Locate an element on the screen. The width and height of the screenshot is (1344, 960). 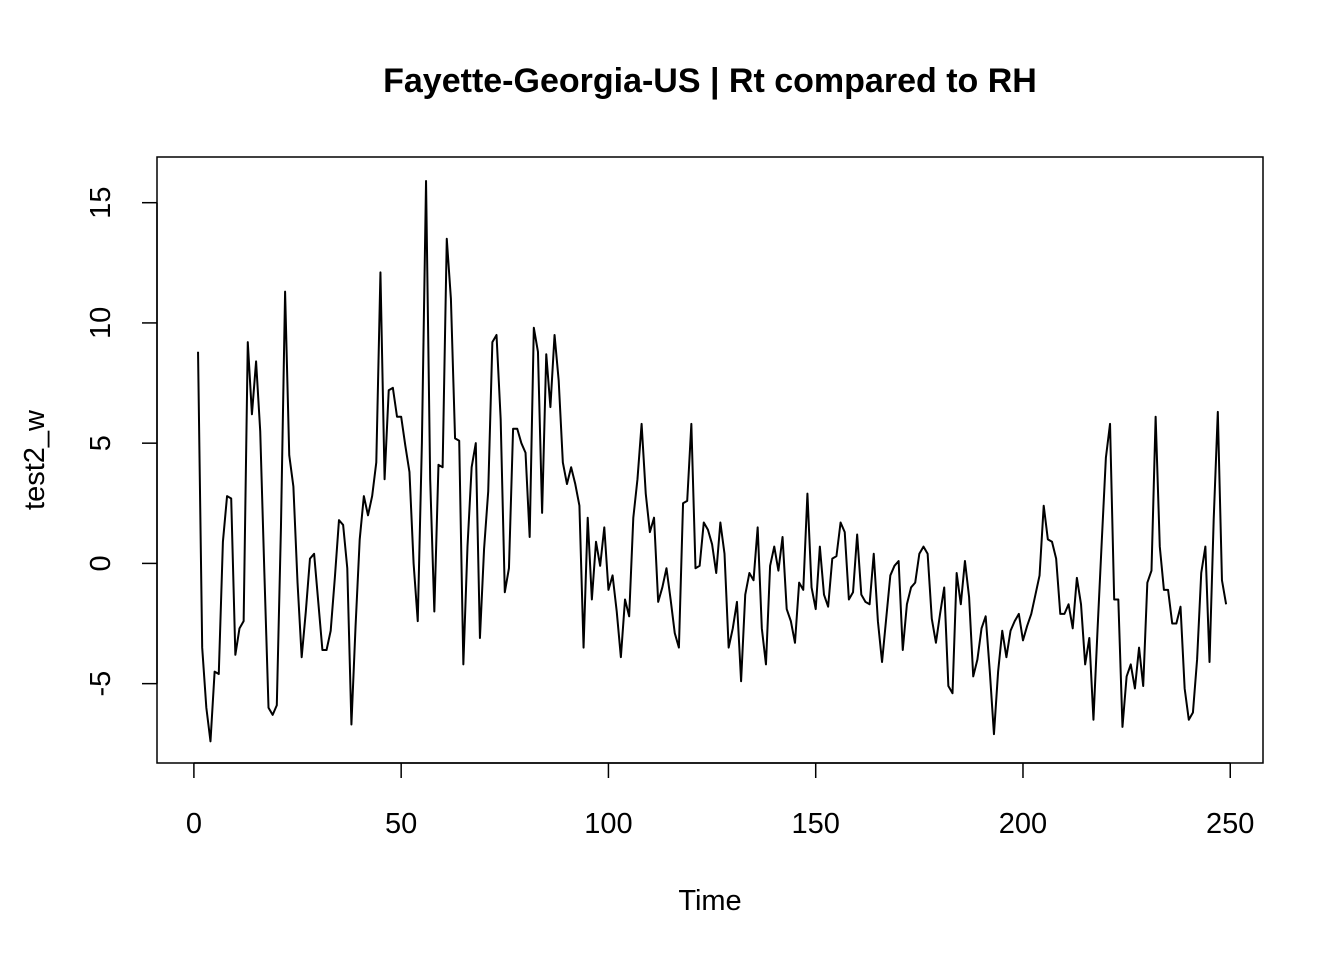
x-axis-label: Time is located at coordinates (709, 901).